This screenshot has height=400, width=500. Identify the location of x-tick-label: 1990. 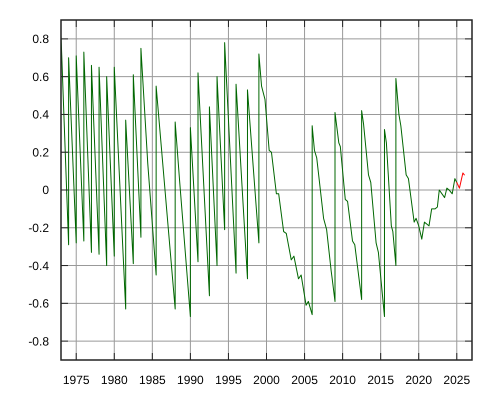
(190, 380).